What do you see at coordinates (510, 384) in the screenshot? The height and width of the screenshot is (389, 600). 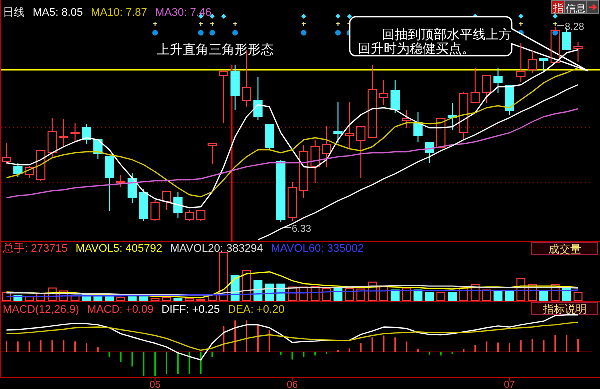 I see `x-tick-label: 07` at bounding box center [510, 384].